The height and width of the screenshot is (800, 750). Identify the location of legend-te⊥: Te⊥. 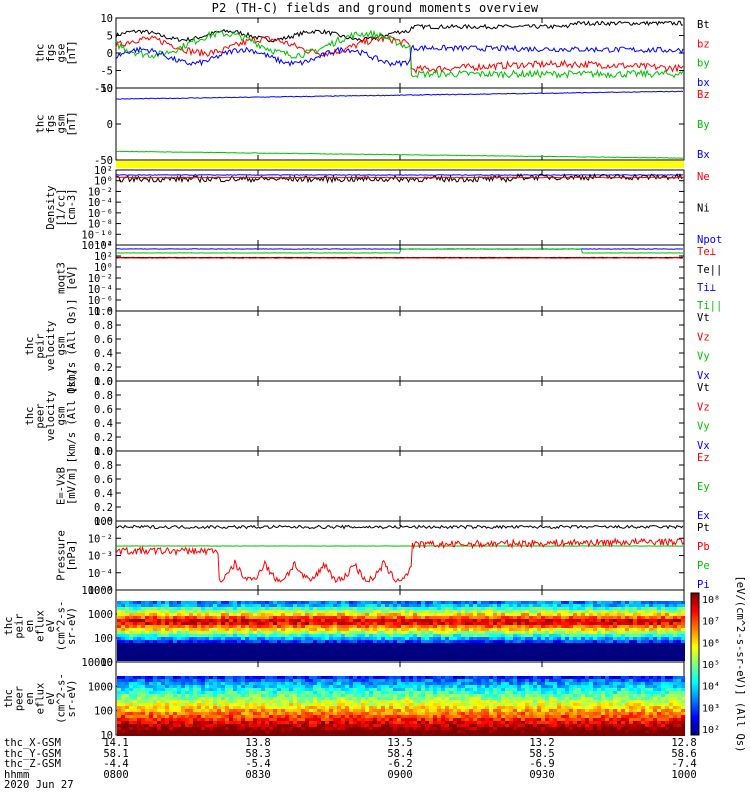
(706, 252).